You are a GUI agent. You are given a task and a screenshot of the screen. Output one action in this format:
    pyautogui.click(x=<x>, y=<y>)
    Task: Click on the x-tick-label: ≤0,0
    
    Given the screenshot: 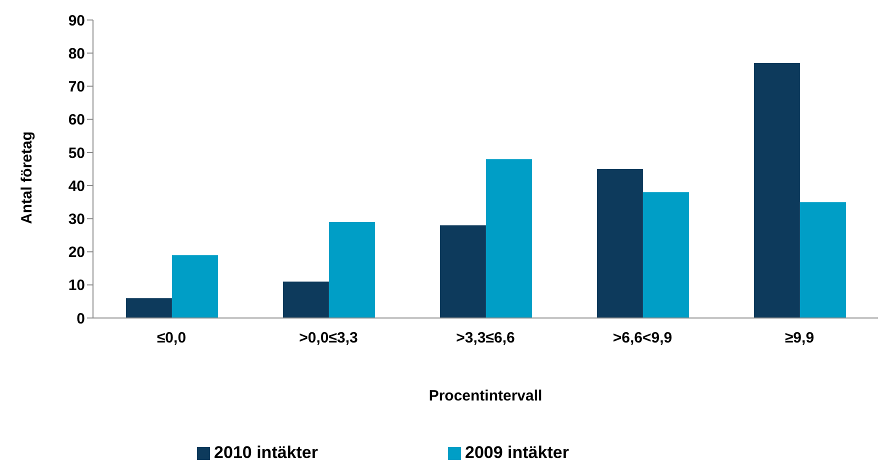 What is the action you would take?
    pyautogui.click(x=171, y=338)
    